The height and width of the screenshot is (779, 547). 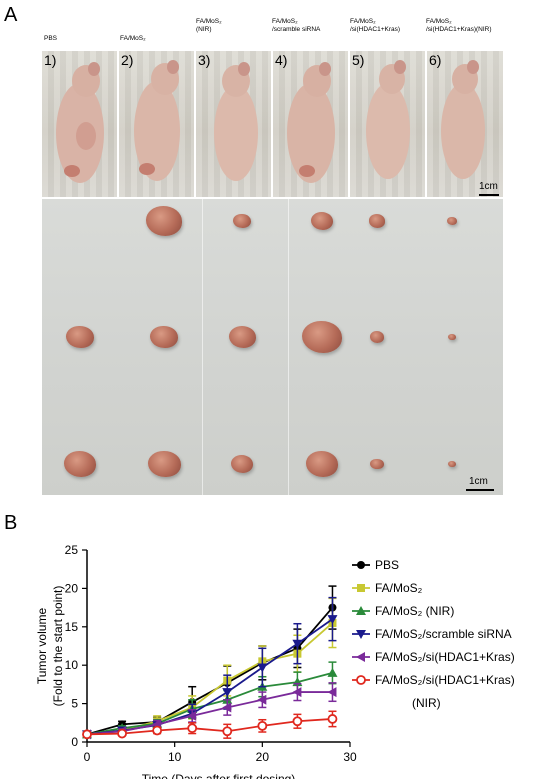 I want to click on y-tick-label: 10, so click(x=72, y=665).